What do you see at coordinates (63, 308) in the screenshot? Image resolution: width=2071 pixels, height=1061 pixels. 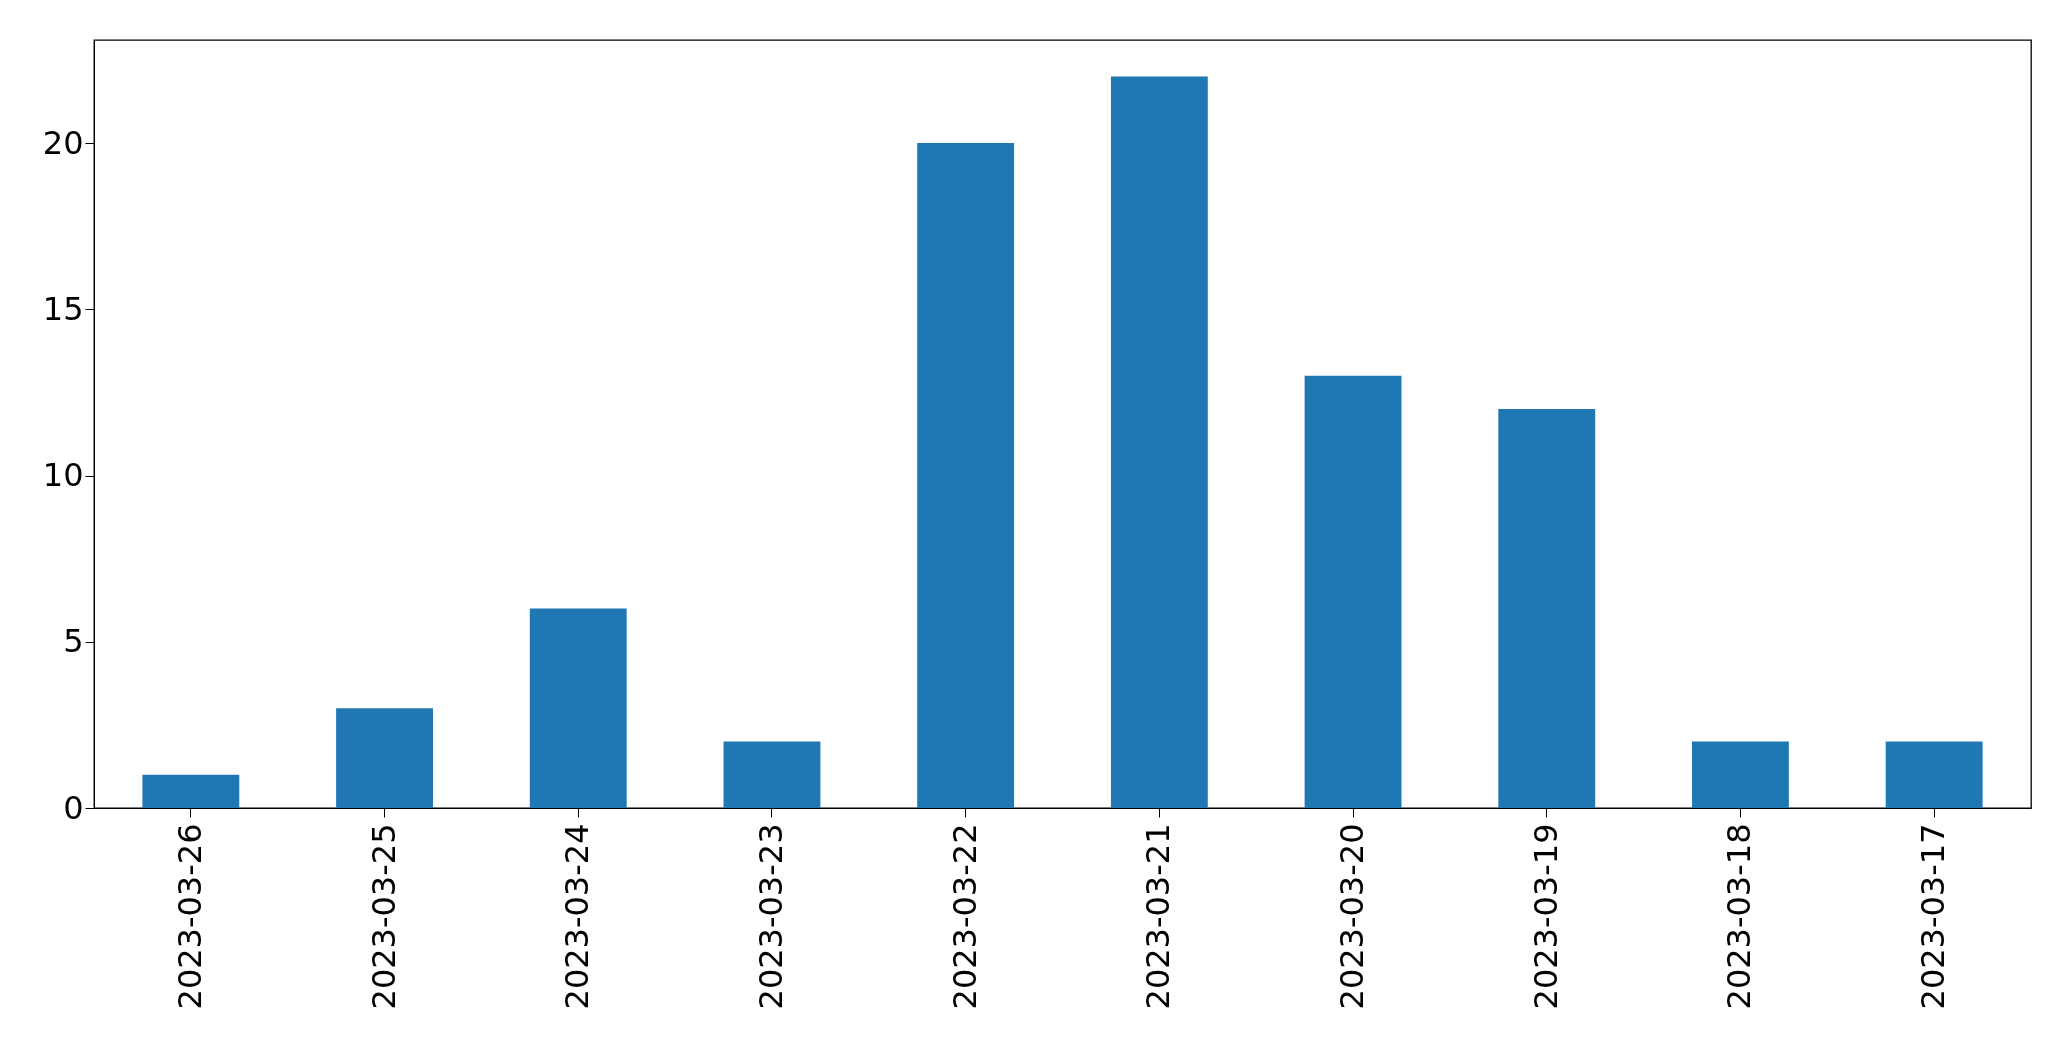 I see `y-tick-label: 15` at bounding box center [63, 308].